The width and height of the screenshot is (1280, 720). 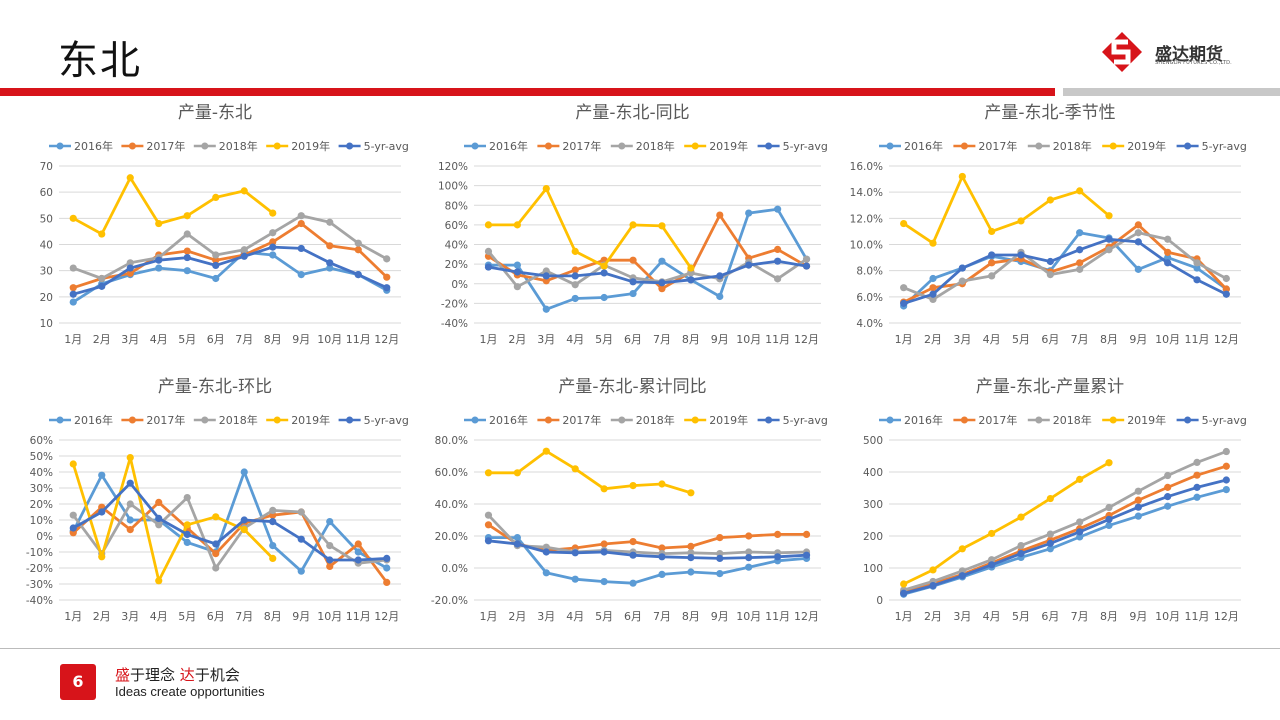 What do you see at coordinates (869, 324) in the screenshot?
I see `y-tick-label: 4.0%` at bounding box center [869, 324].